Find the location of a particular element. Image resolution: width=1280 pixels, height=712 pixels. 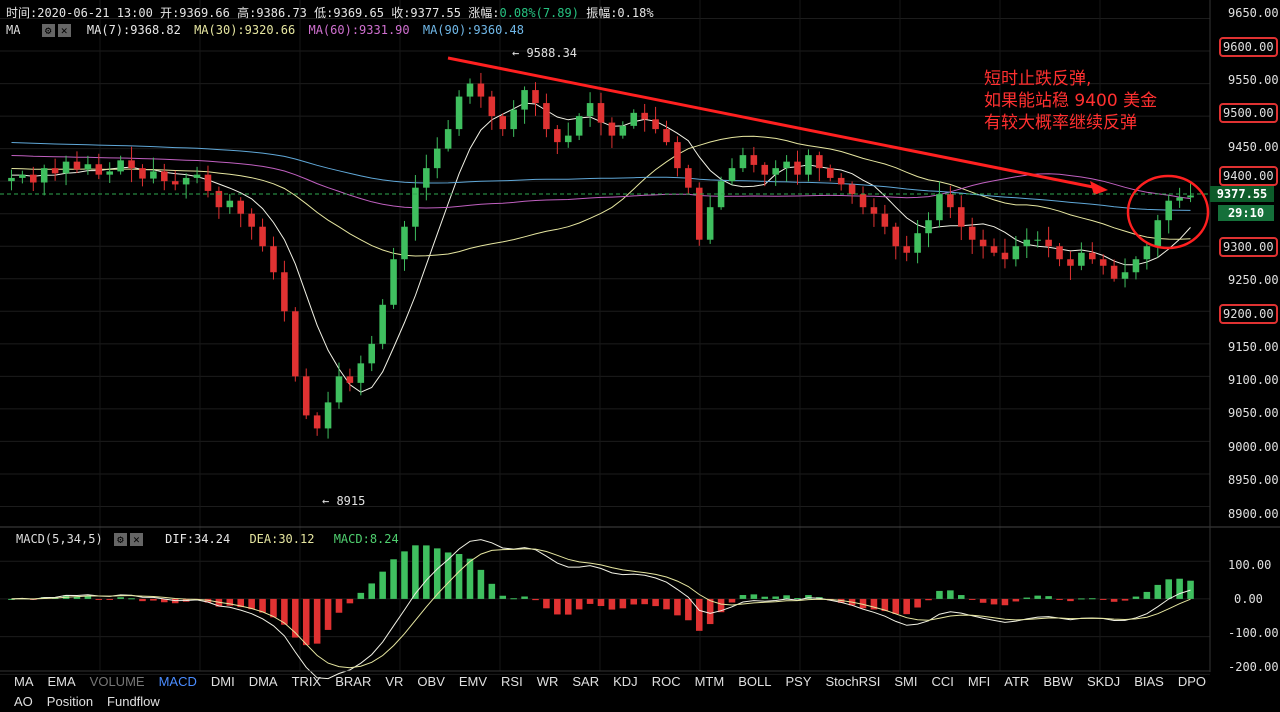

axis-tick: 9500.00 is located at coordinates (1248, 113).